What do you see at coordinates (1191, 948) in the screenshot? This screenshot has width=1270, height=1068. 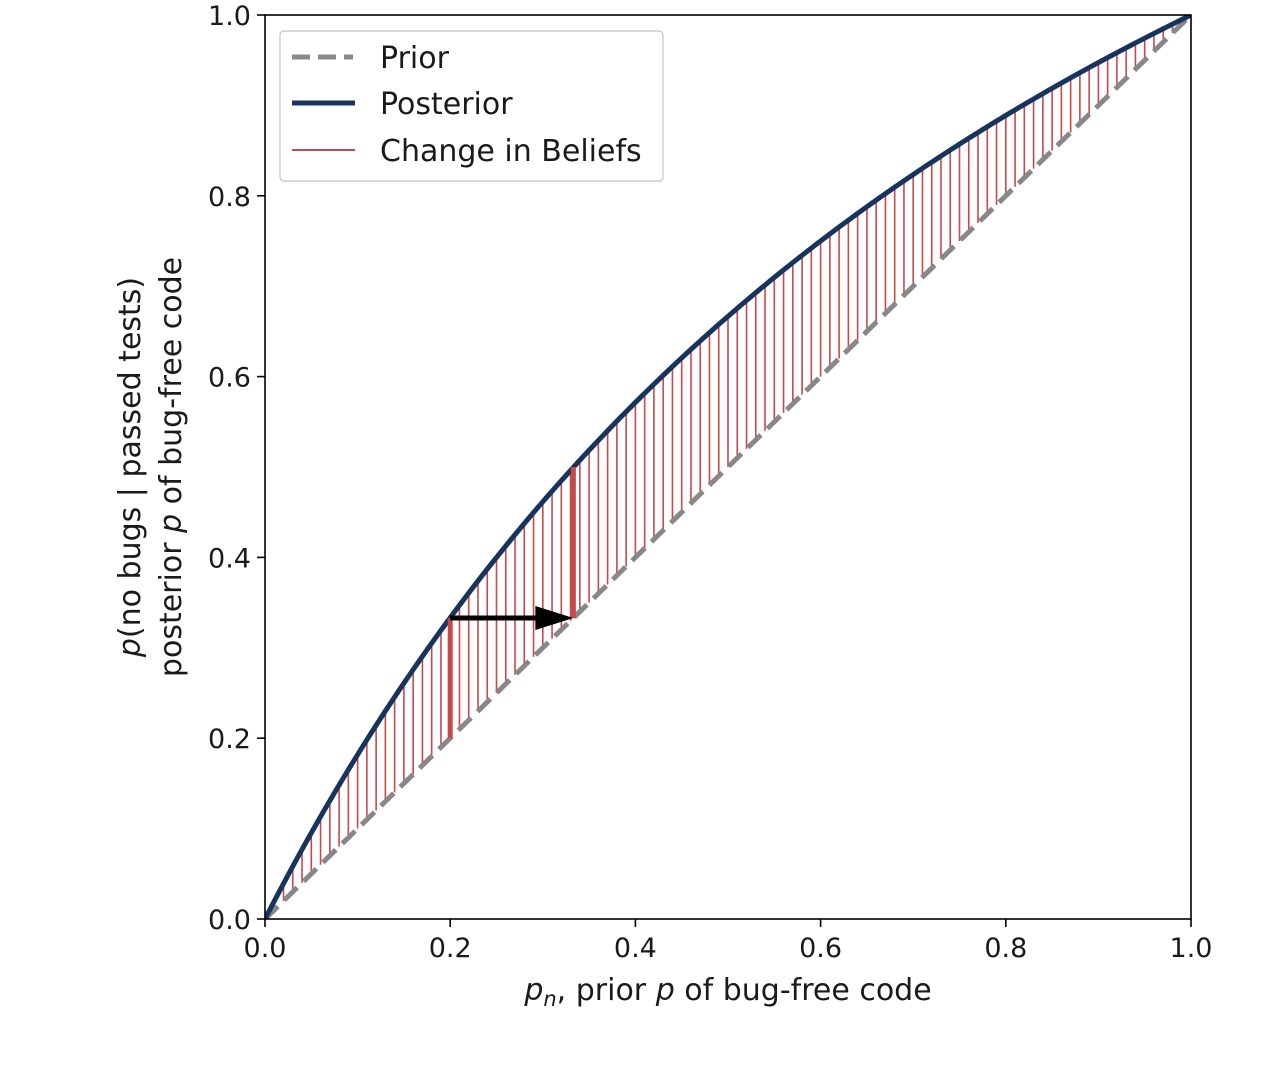 I see `x-tick-label-5: 1.0` at bounding box center [1191, 948].